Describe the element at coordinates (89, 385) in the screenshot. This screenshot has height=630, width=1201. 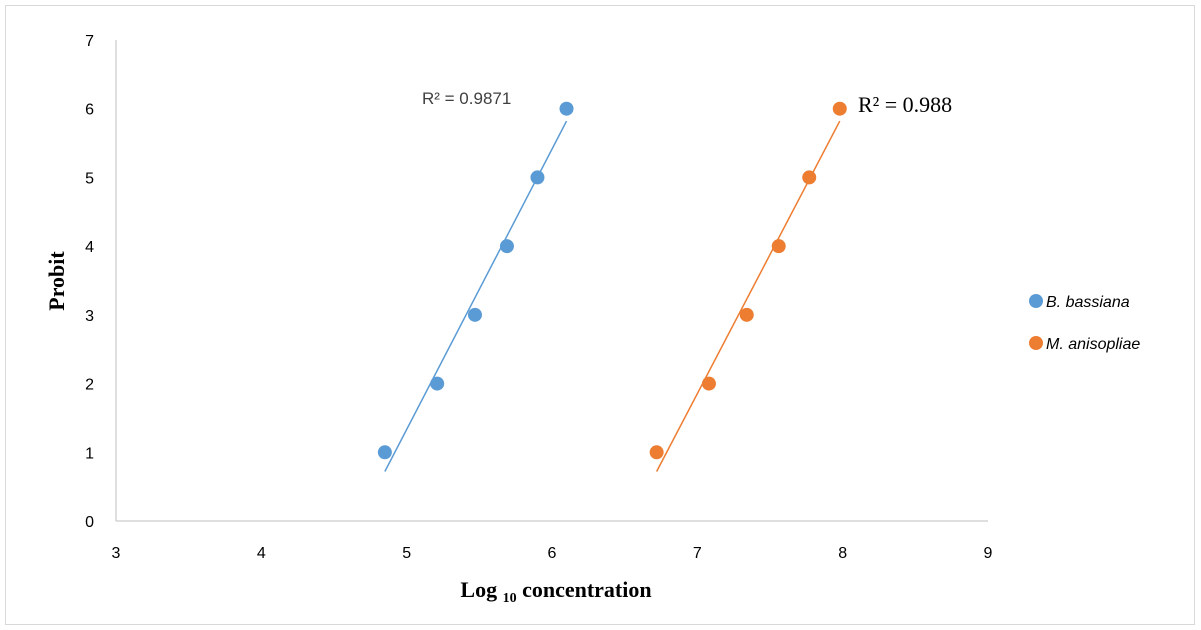
I see `y-tick-label: 2` at that location.